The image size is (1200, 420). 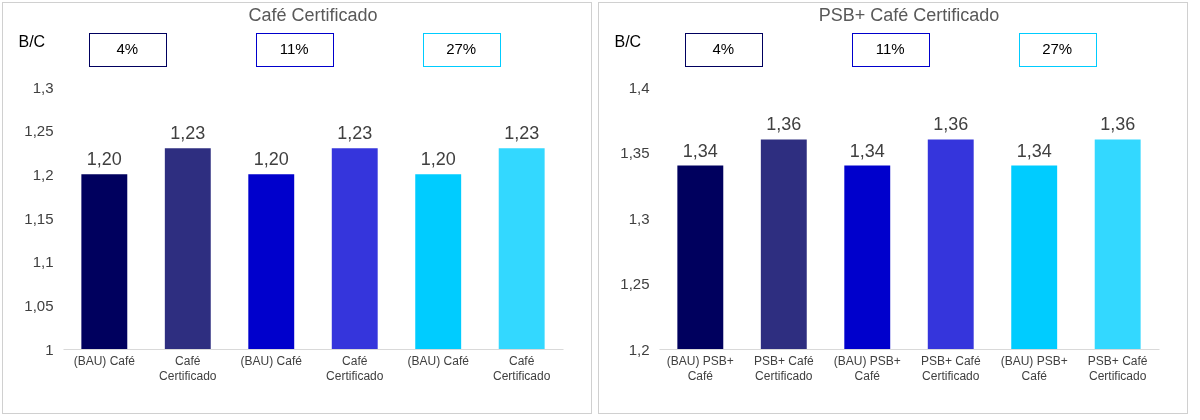 What do you see at coordinates (49, 349) in the screenshot?
I see `y-tick-label: 1` at bounding box center [49, 349].